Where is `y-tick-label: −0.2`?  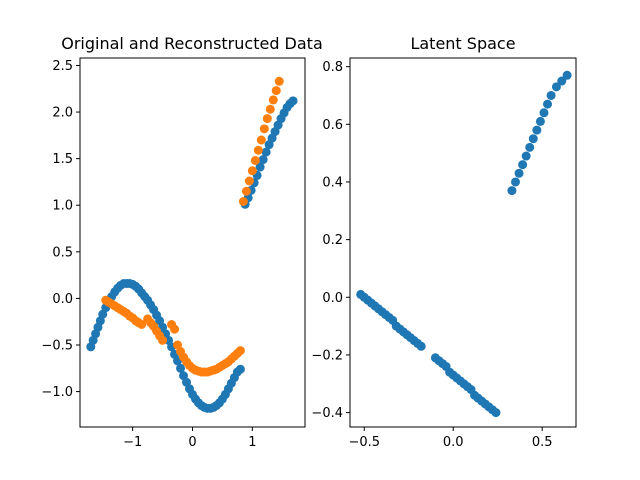
y-tick-label: −0.2 is located at coordinates (327, 355).